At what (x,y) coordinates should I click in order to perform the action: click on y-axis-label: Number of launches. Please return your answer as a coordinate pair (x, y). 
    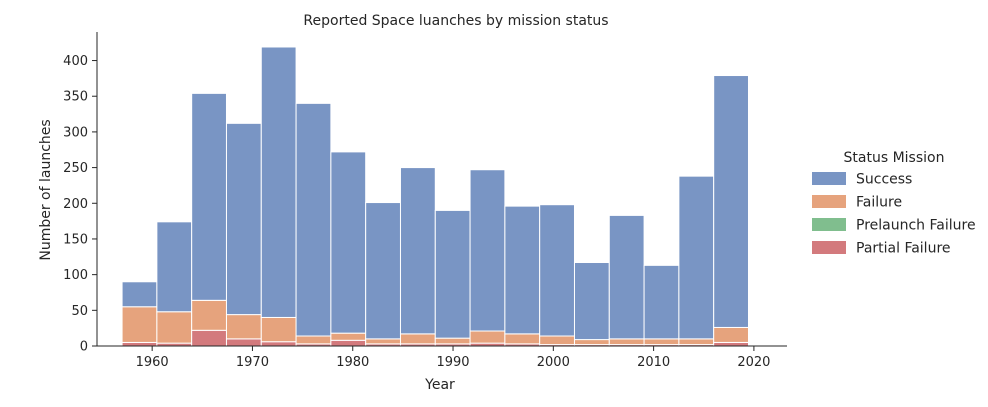
    Looking at the image, I should click on (46, 189).